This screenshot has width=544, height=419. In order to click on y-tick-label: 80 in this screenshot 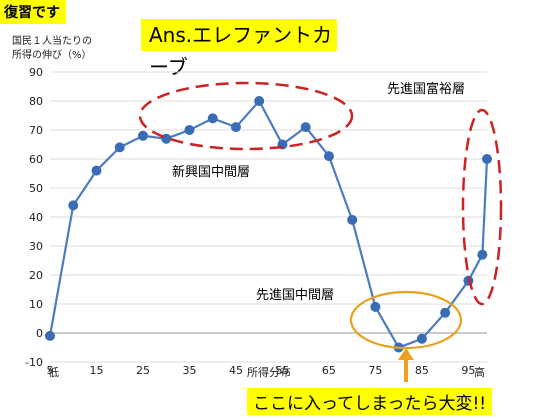, I will do `click(36, 101)`.